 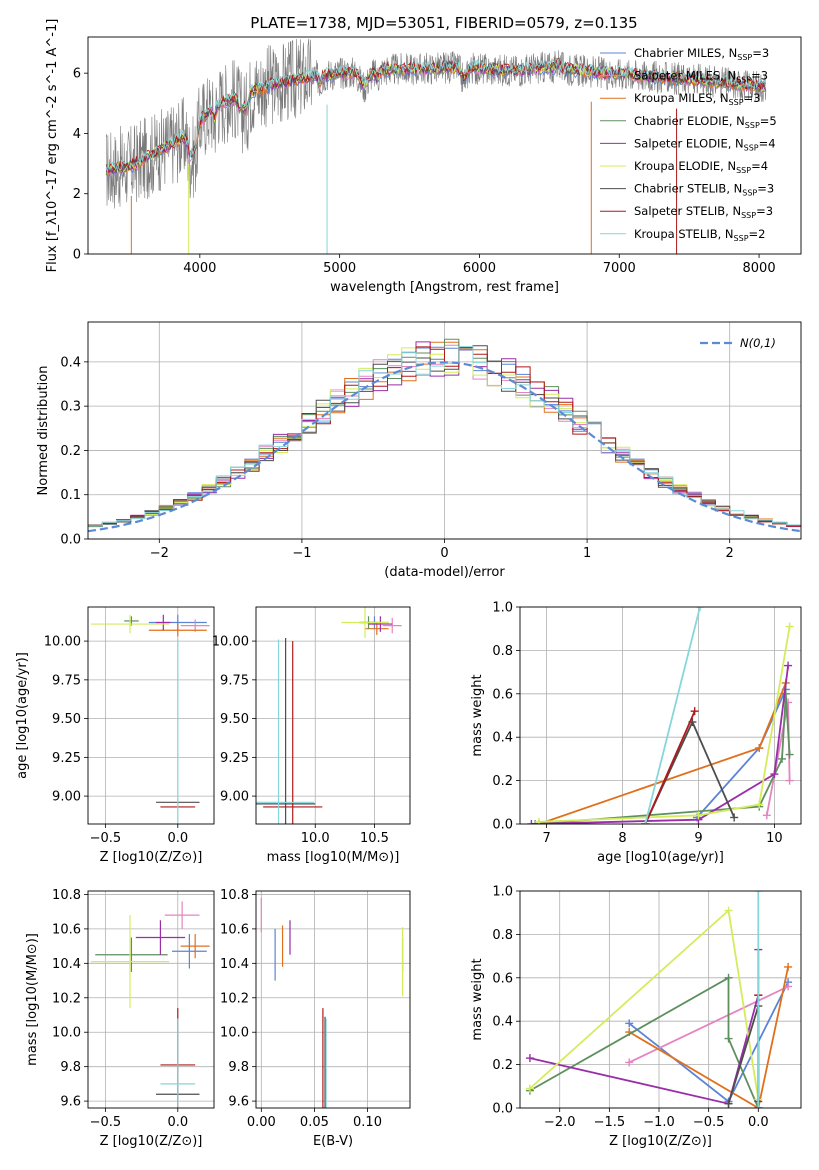 I want to click on y-tick-label: 9.25, so click(x=66, y=758).